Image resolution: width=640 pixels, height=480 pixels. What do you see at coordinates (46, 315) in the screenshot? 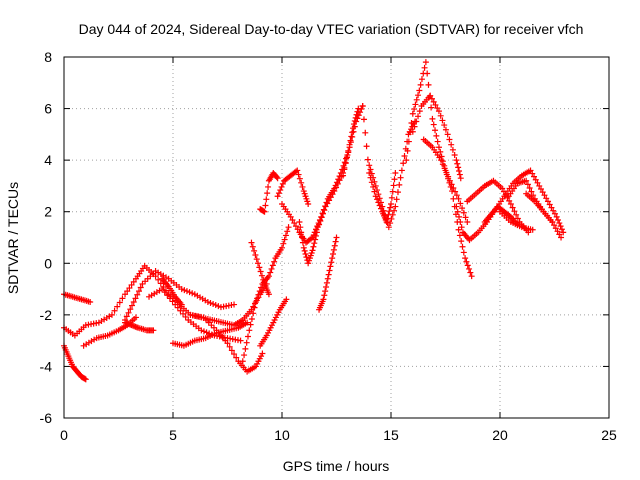
I see `y-tick-label: -2` at bounding box center [46, 315].